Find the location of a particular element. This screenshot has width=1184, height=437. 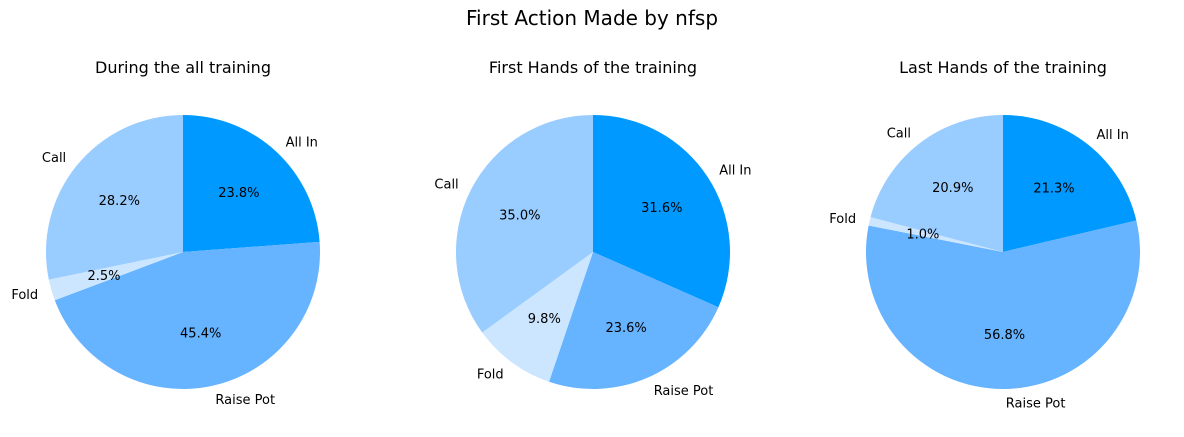

figure-title: First Action Made by nfsp is located at coordinates (592, 18).